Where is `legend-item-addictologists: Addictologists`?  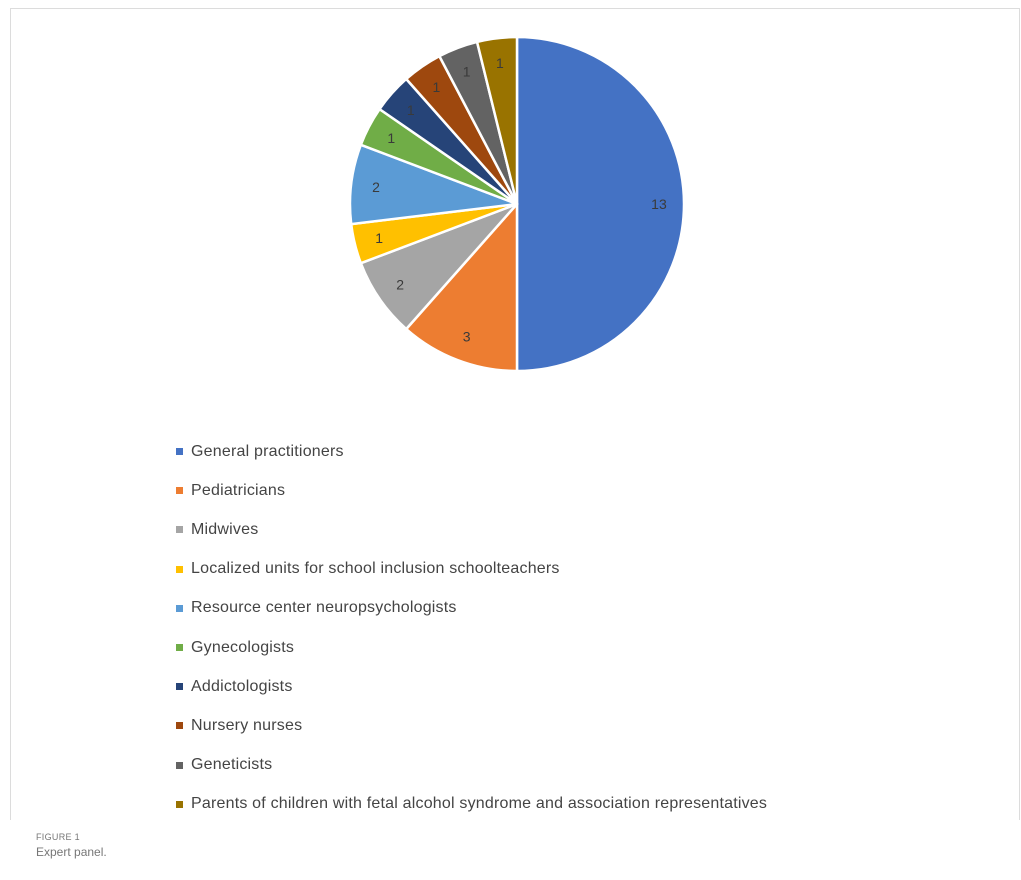 legend-item-addictologists: Addictologists is located at coordinates (471, 686).